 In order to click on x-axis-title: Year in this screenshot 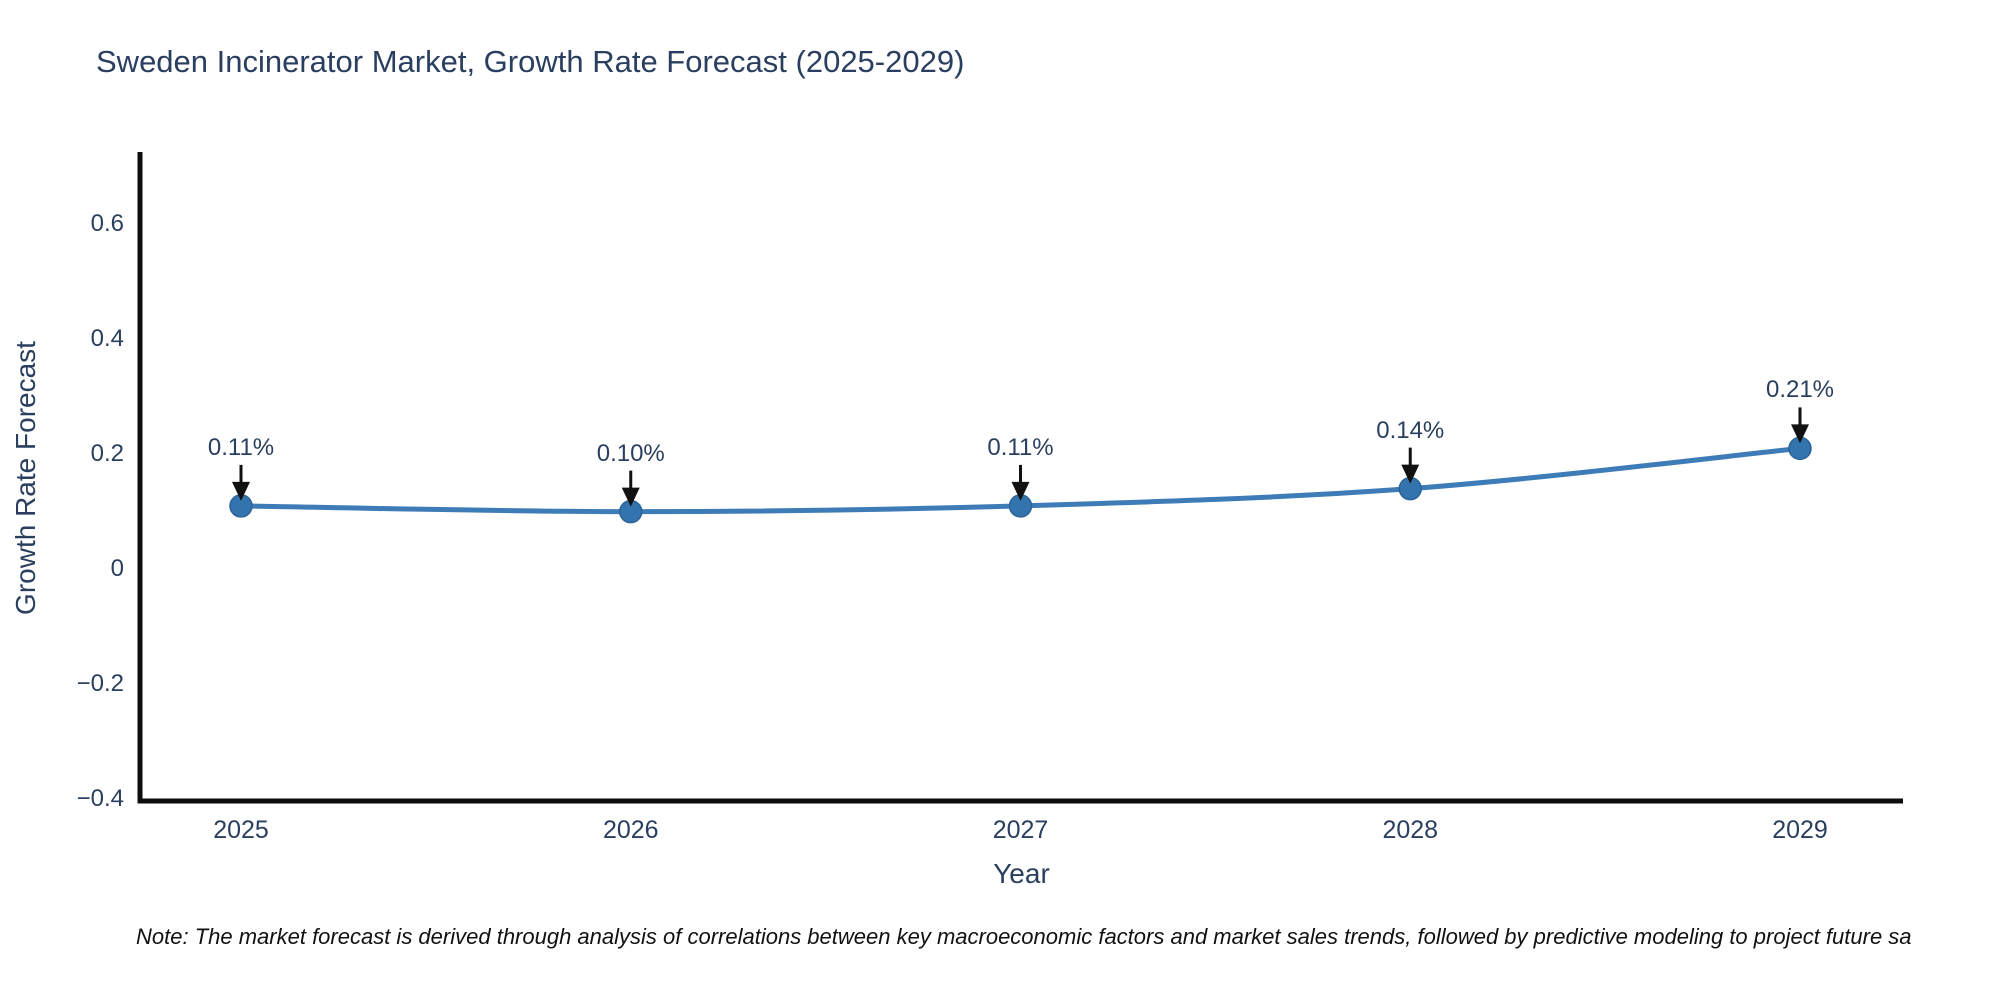, I will do `click(1021, 873)`.